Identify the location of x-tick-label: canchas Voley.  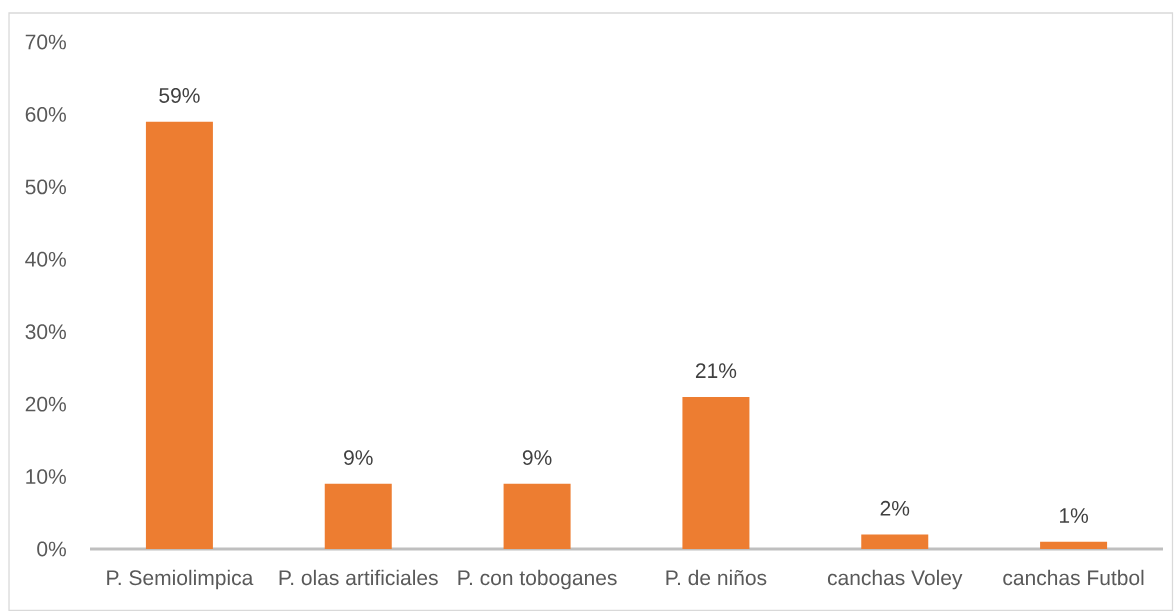
(895, 579).